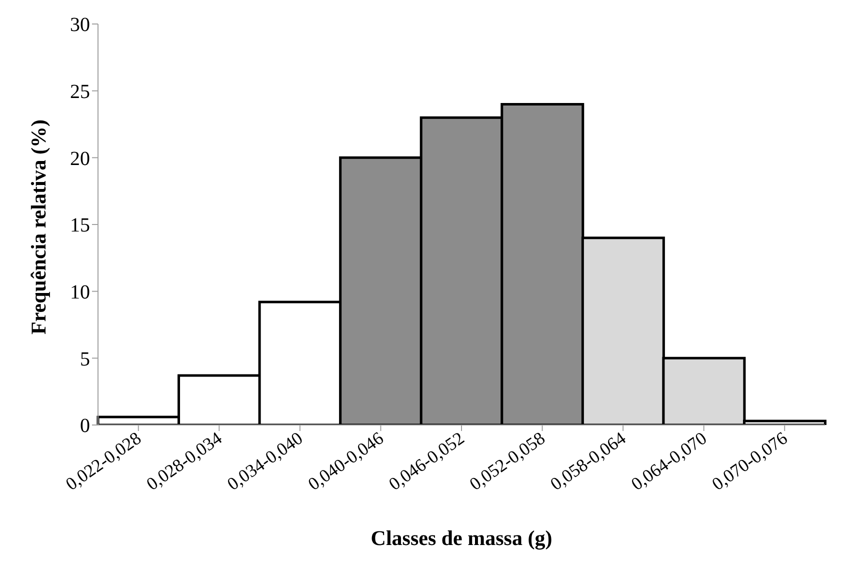 Image resolution: width=843 pixels, height=563 pixels. I want to click on y-tick-label: 15, so click(80, 225).